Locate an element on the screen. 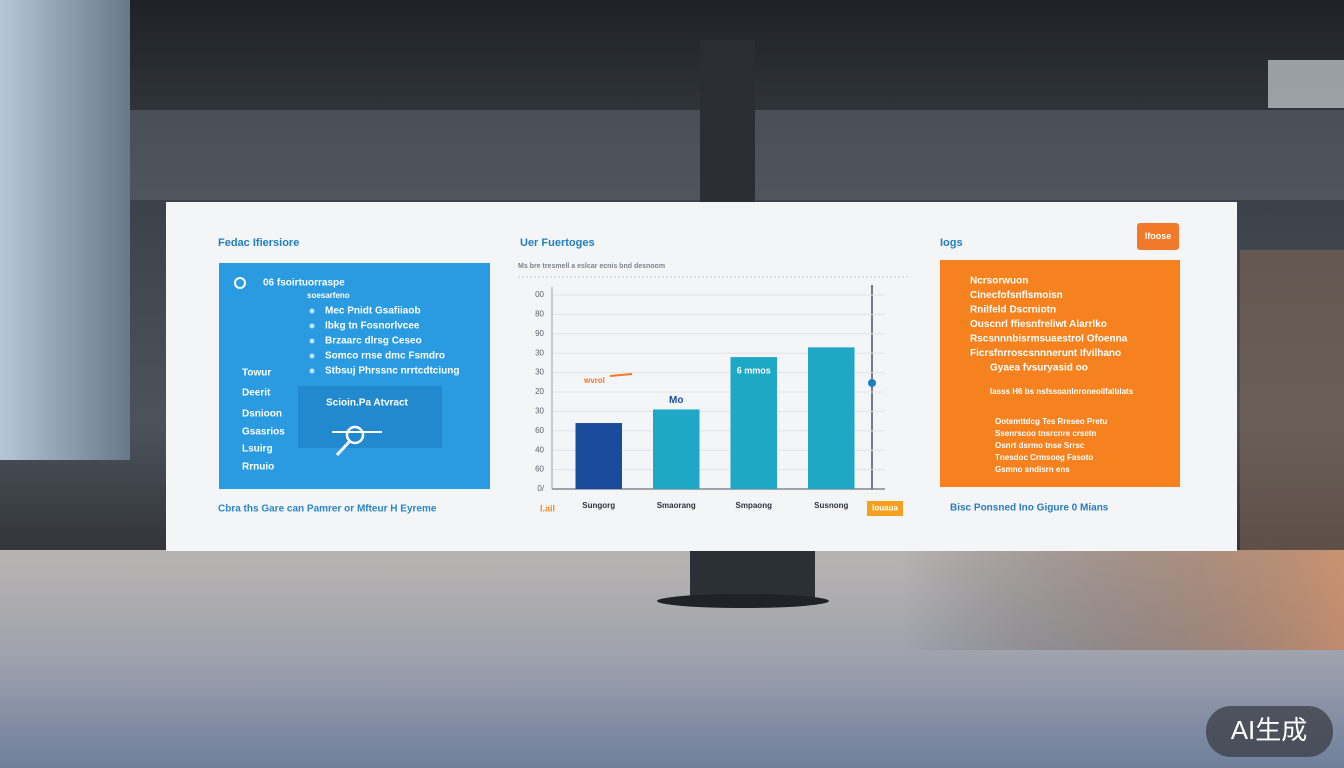  card-line: Rscsnnnbisrmsuaestrol Ofoenna is located at coordinates (1049, 339).